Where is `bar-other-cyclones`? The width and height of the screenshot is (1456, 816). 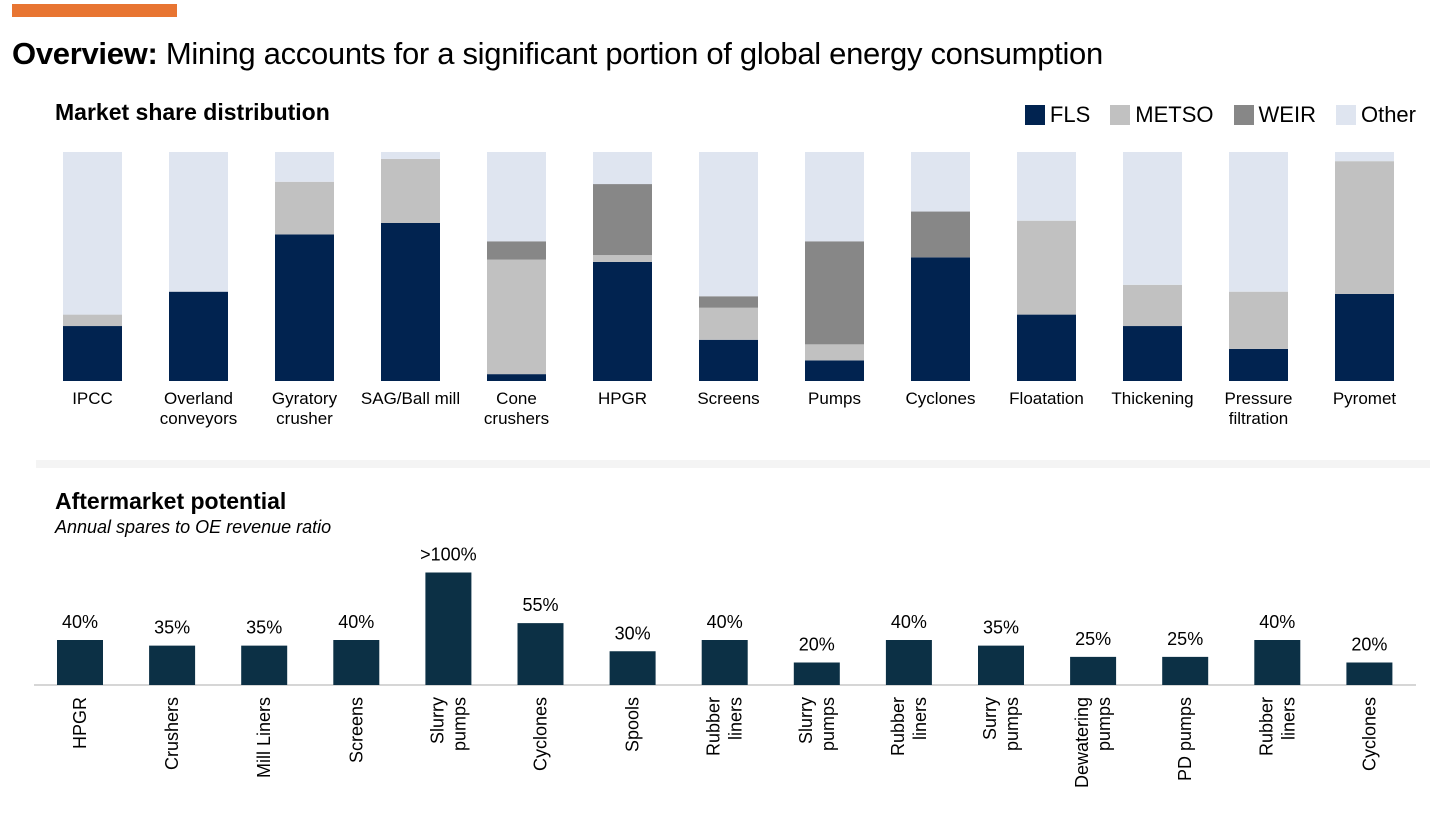
bar-other-cyclones is located at coordinates (940, 182).